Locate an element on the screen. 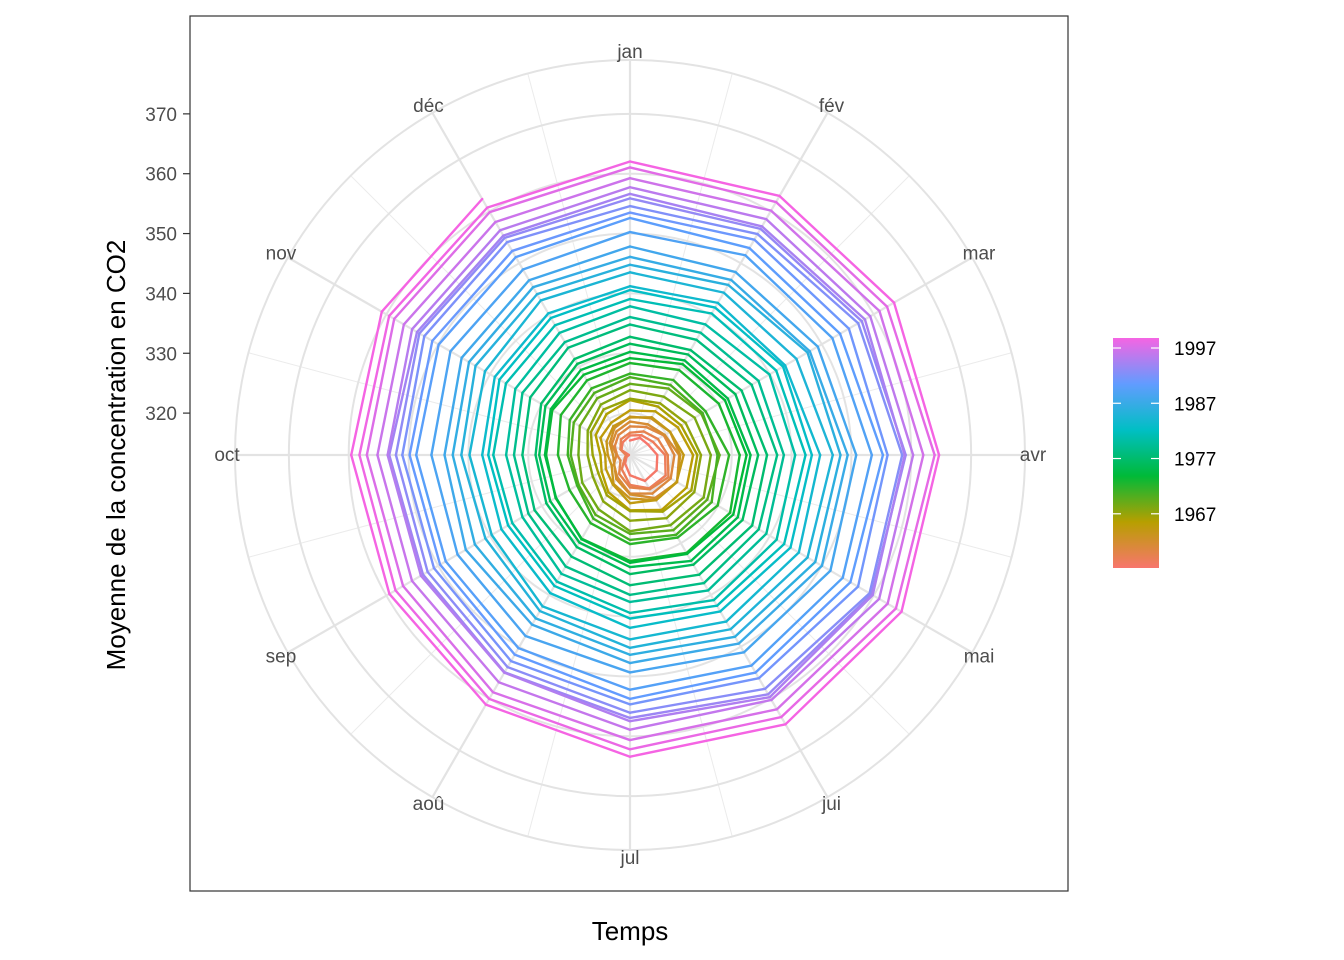 This screenshot has width=1344, height=960. grid-spoke-minor is located at coordinates (439, 506).